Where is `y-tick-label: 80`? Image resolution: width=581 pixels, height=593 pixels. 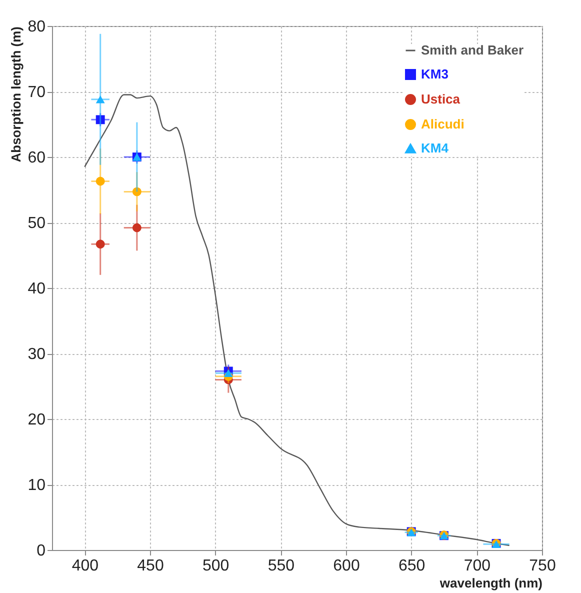
y-tick-label: 80 is located at coordinates (37, 27).